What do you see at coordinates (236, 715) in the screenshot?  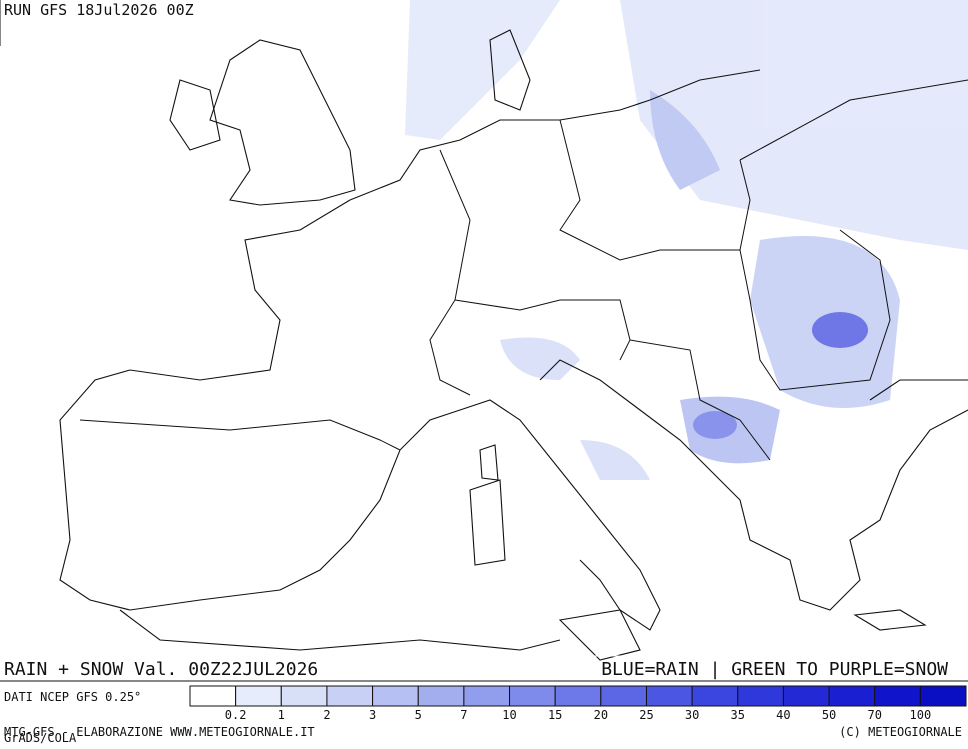 I see `colorbar-label: 0.2` at bounding box center [236, 715].